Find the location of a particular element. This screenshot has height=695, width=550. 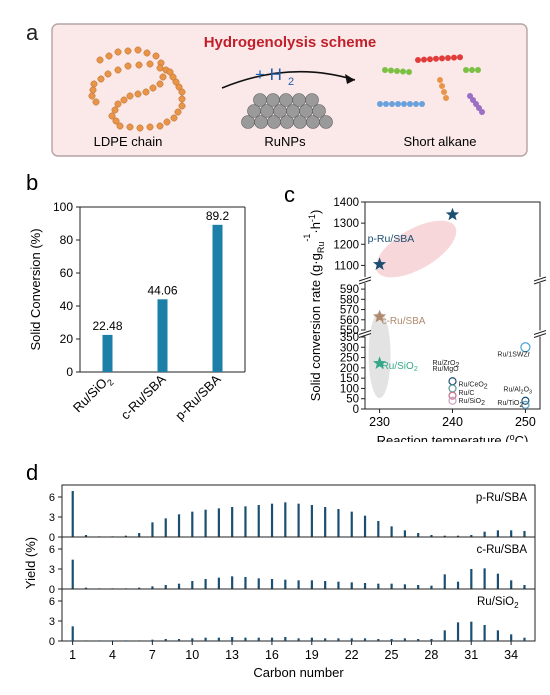

y-tick-label: 6 is located at coordinates (52, 550).